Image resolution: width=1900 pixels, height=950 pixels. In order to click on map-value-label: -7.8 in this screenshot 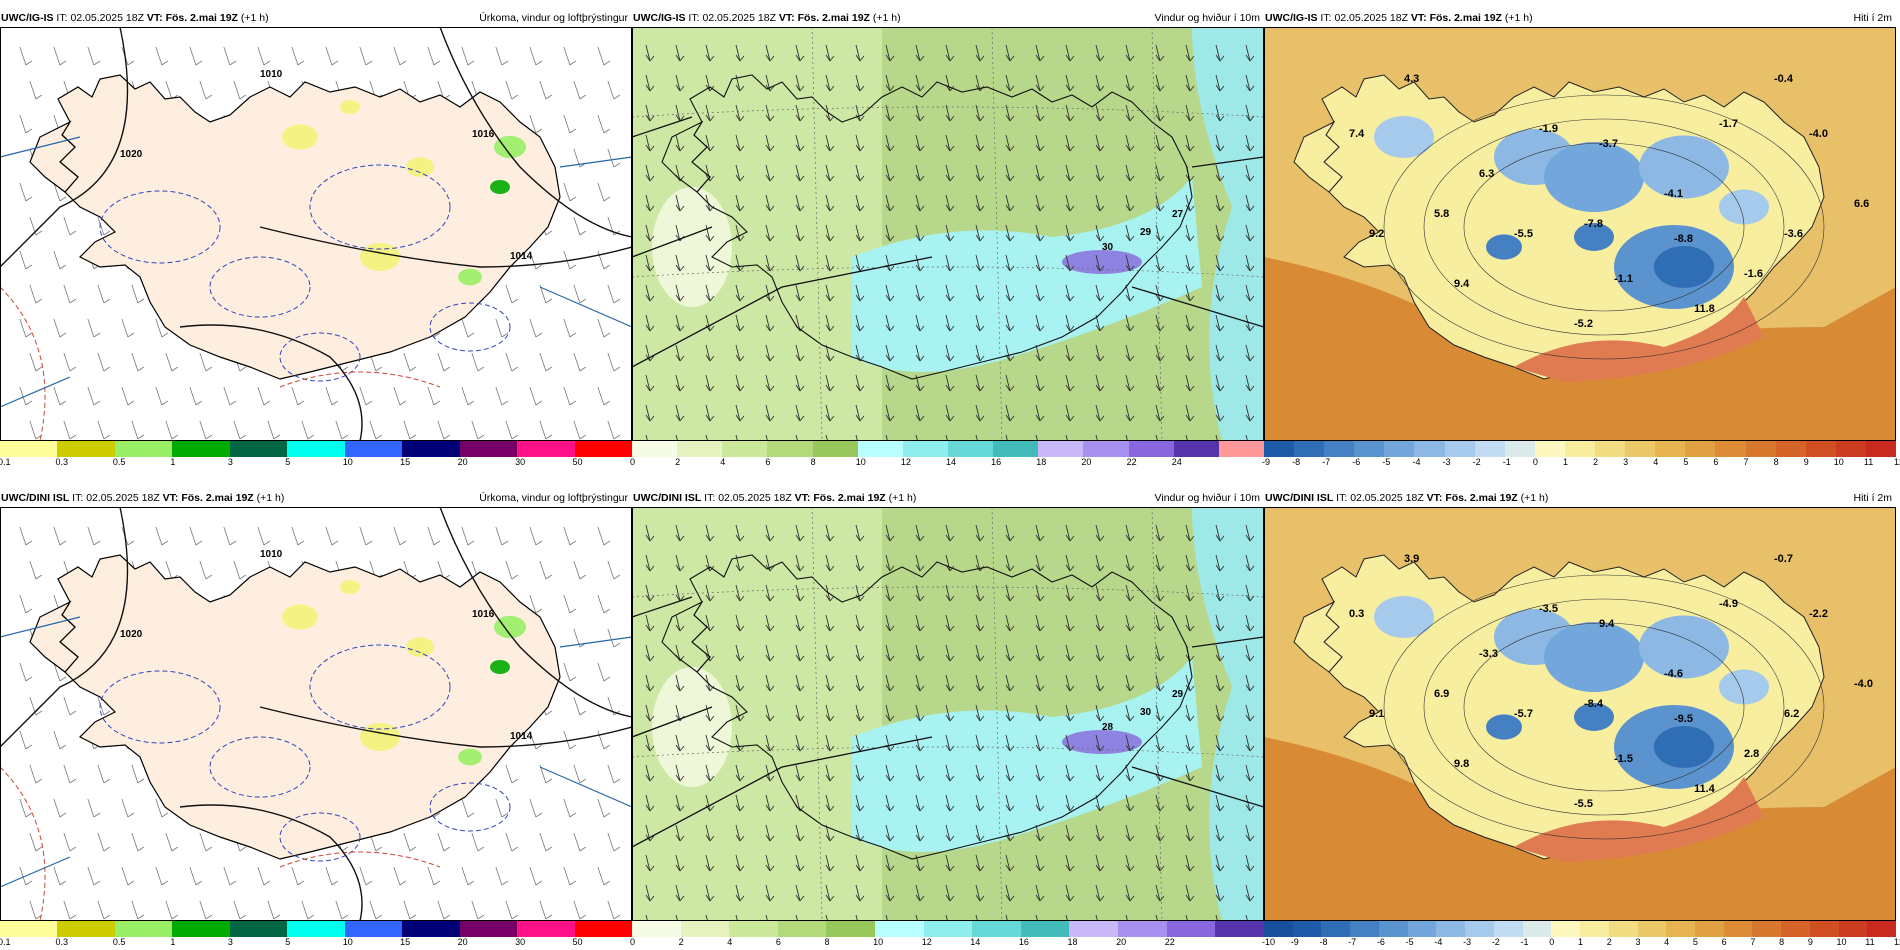, I will do `click(1593, 224)`.